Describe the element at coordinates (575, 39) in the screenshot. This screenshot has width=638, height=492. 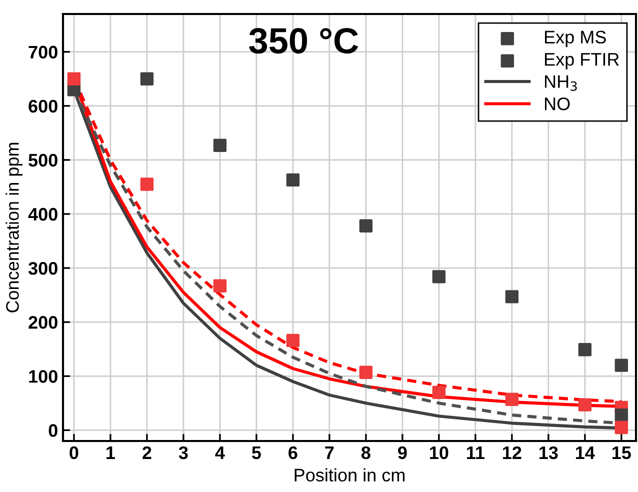
I see `legend-label: Exp MS` at that location.